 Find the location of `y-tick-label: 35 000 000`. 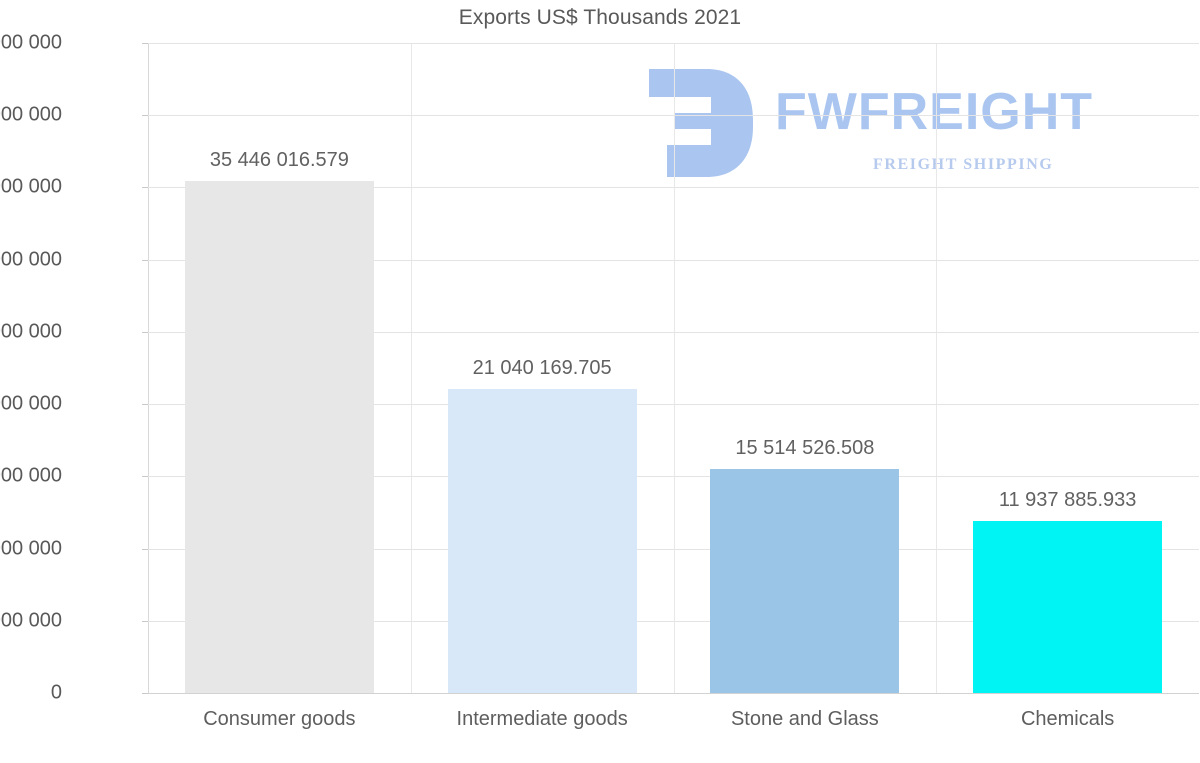

y-tick-label: 35 000 000 is located at coordinates (31, 186).